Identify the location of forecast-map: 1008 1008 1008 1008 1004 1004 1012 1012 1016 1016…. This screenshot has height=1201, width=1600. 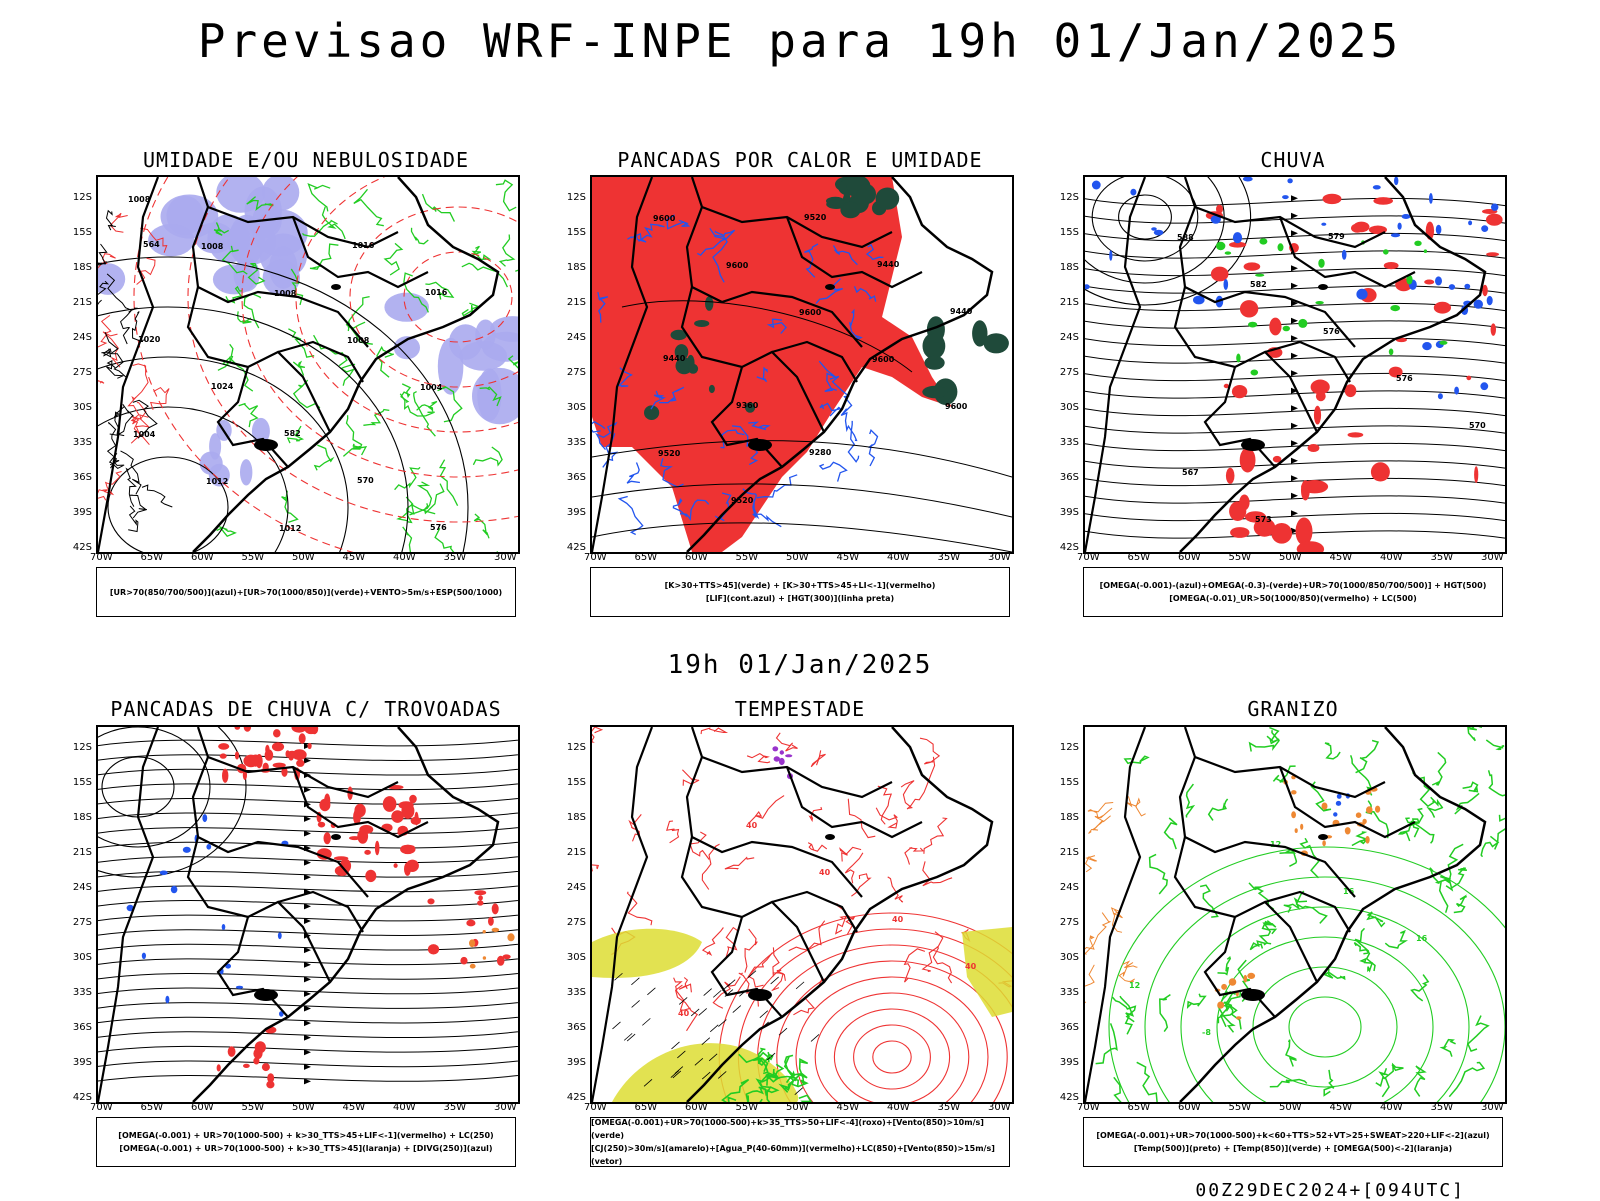
(308, 364).